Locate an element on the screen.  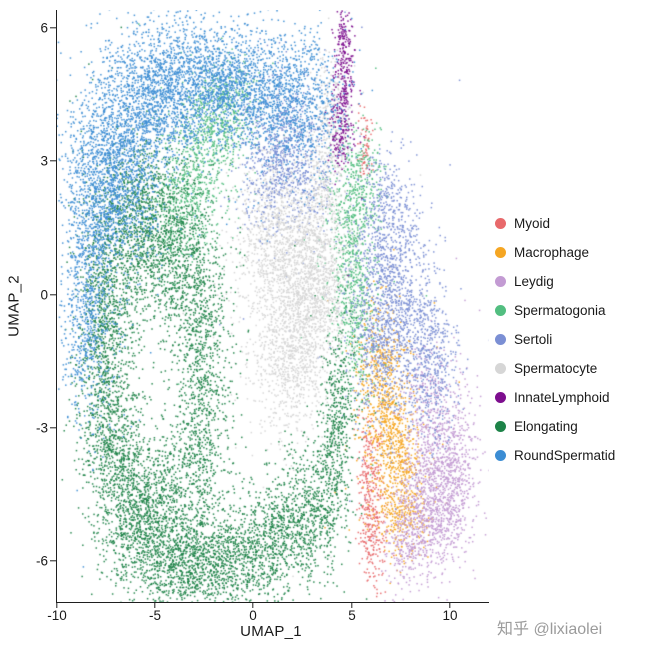
legend-item-spermatocyte: Spermatocyte is located at coordinates (555, 368).